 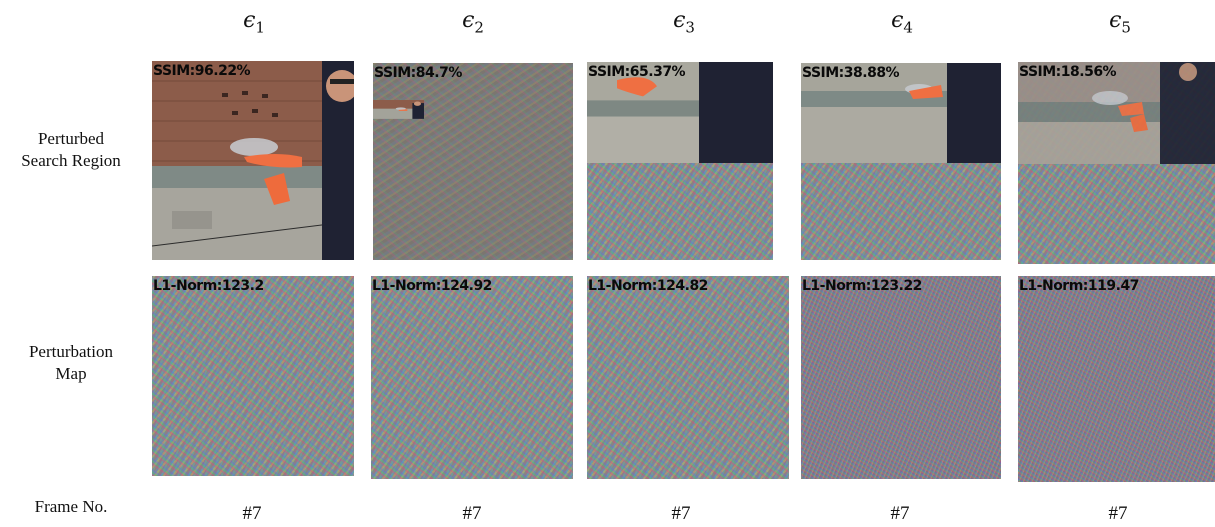 What do you see at coordinates (473, 161) in the screenshot?
I see `search-region-image-2: SSIM:84.7%` at bounding box center [473, 161].